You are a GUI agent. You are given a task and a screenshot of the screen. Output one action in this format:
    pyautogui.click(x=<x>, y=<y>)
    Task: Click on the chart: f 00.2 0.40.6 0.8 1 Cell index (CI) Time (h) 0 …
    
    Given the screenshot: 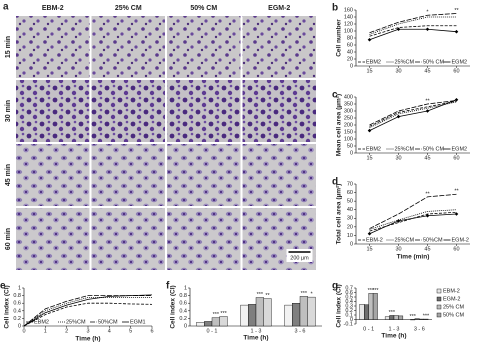 What is the action you would take?
    pyautogui.click(x=244, y=311)
    